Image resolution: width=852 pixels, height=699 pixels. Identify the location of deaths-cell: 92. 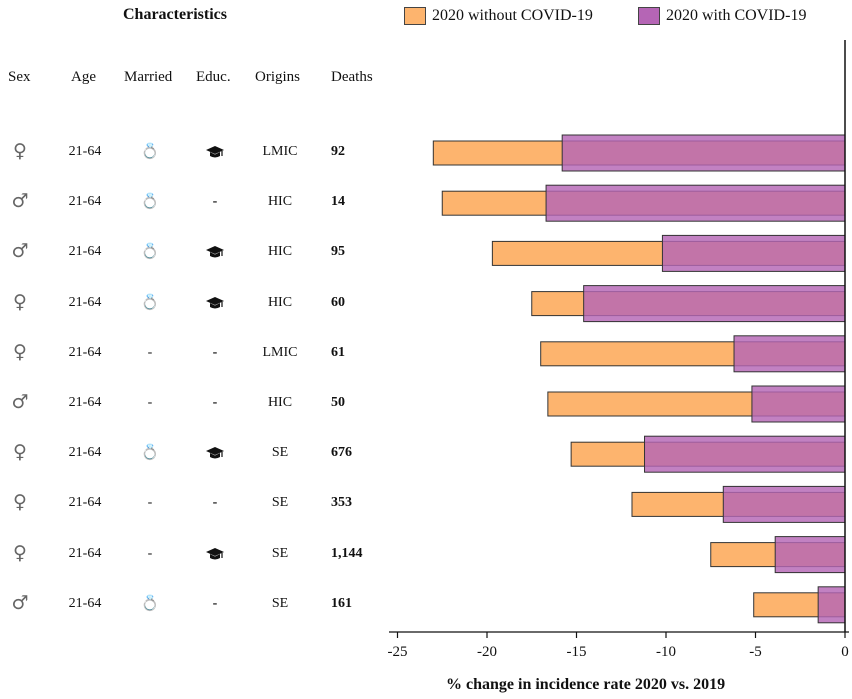
(338, 151).